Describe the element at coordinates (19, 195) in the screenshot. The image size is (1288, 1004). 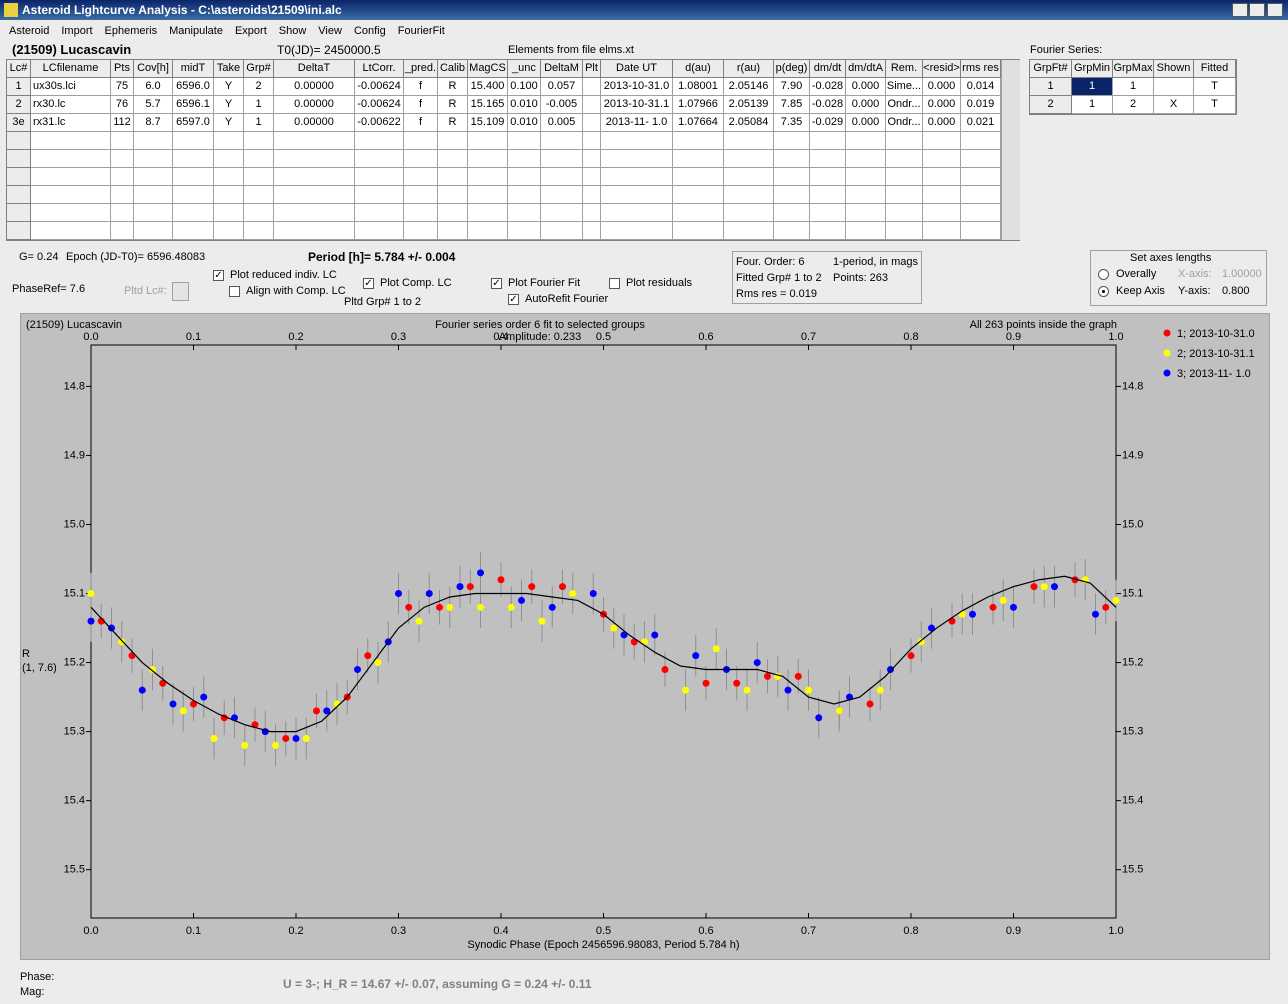
I see `row-header` at that location.